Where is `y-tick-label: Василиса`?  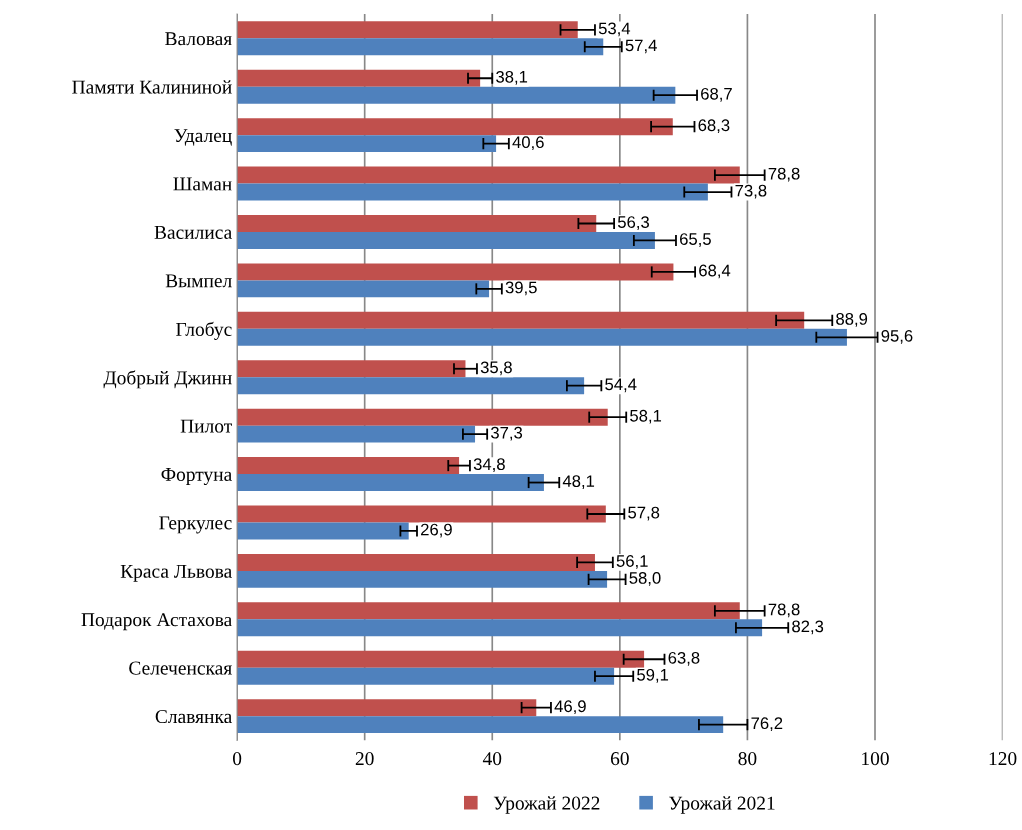 y-tick-label: Василиса is located at coordinates (193, 232).